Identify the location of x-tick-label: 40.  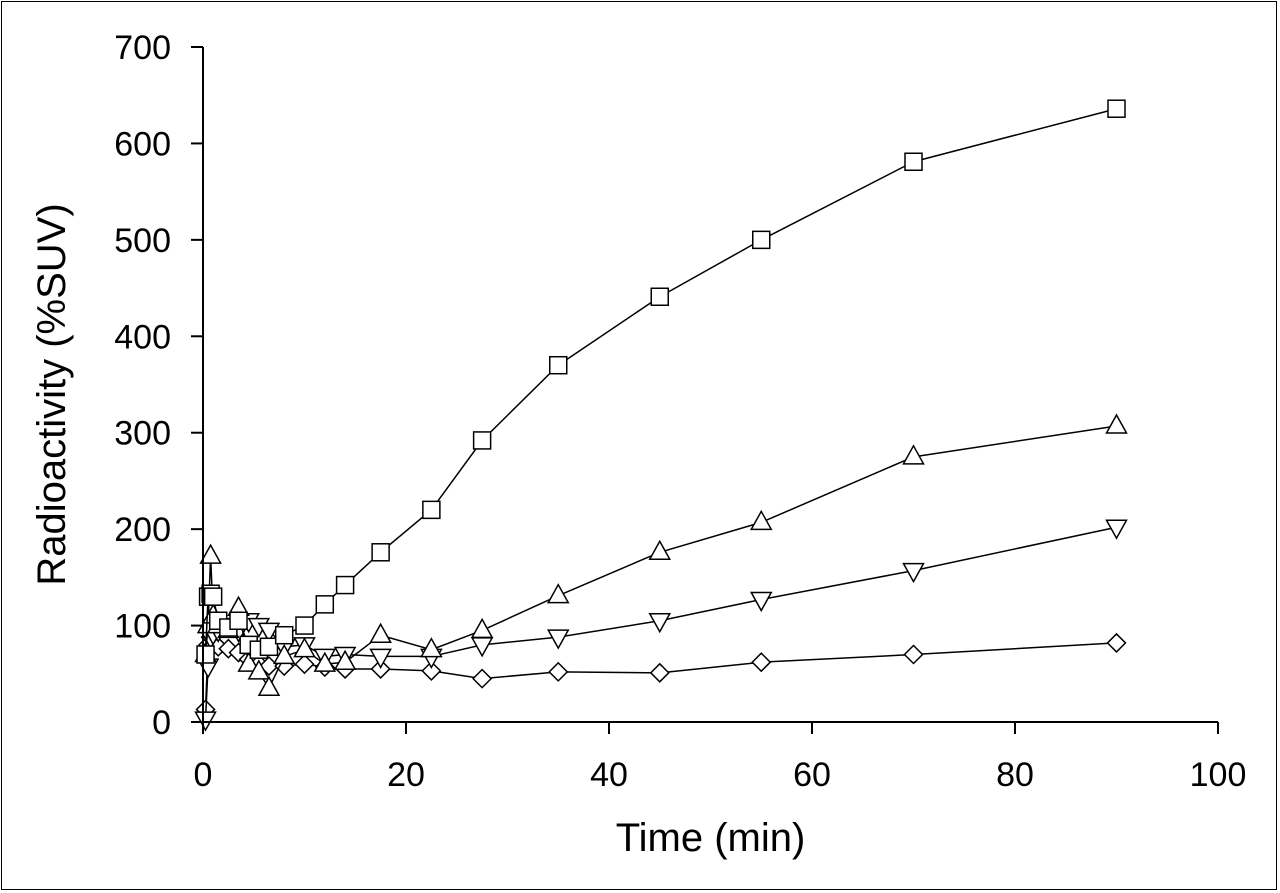
(609, 775).